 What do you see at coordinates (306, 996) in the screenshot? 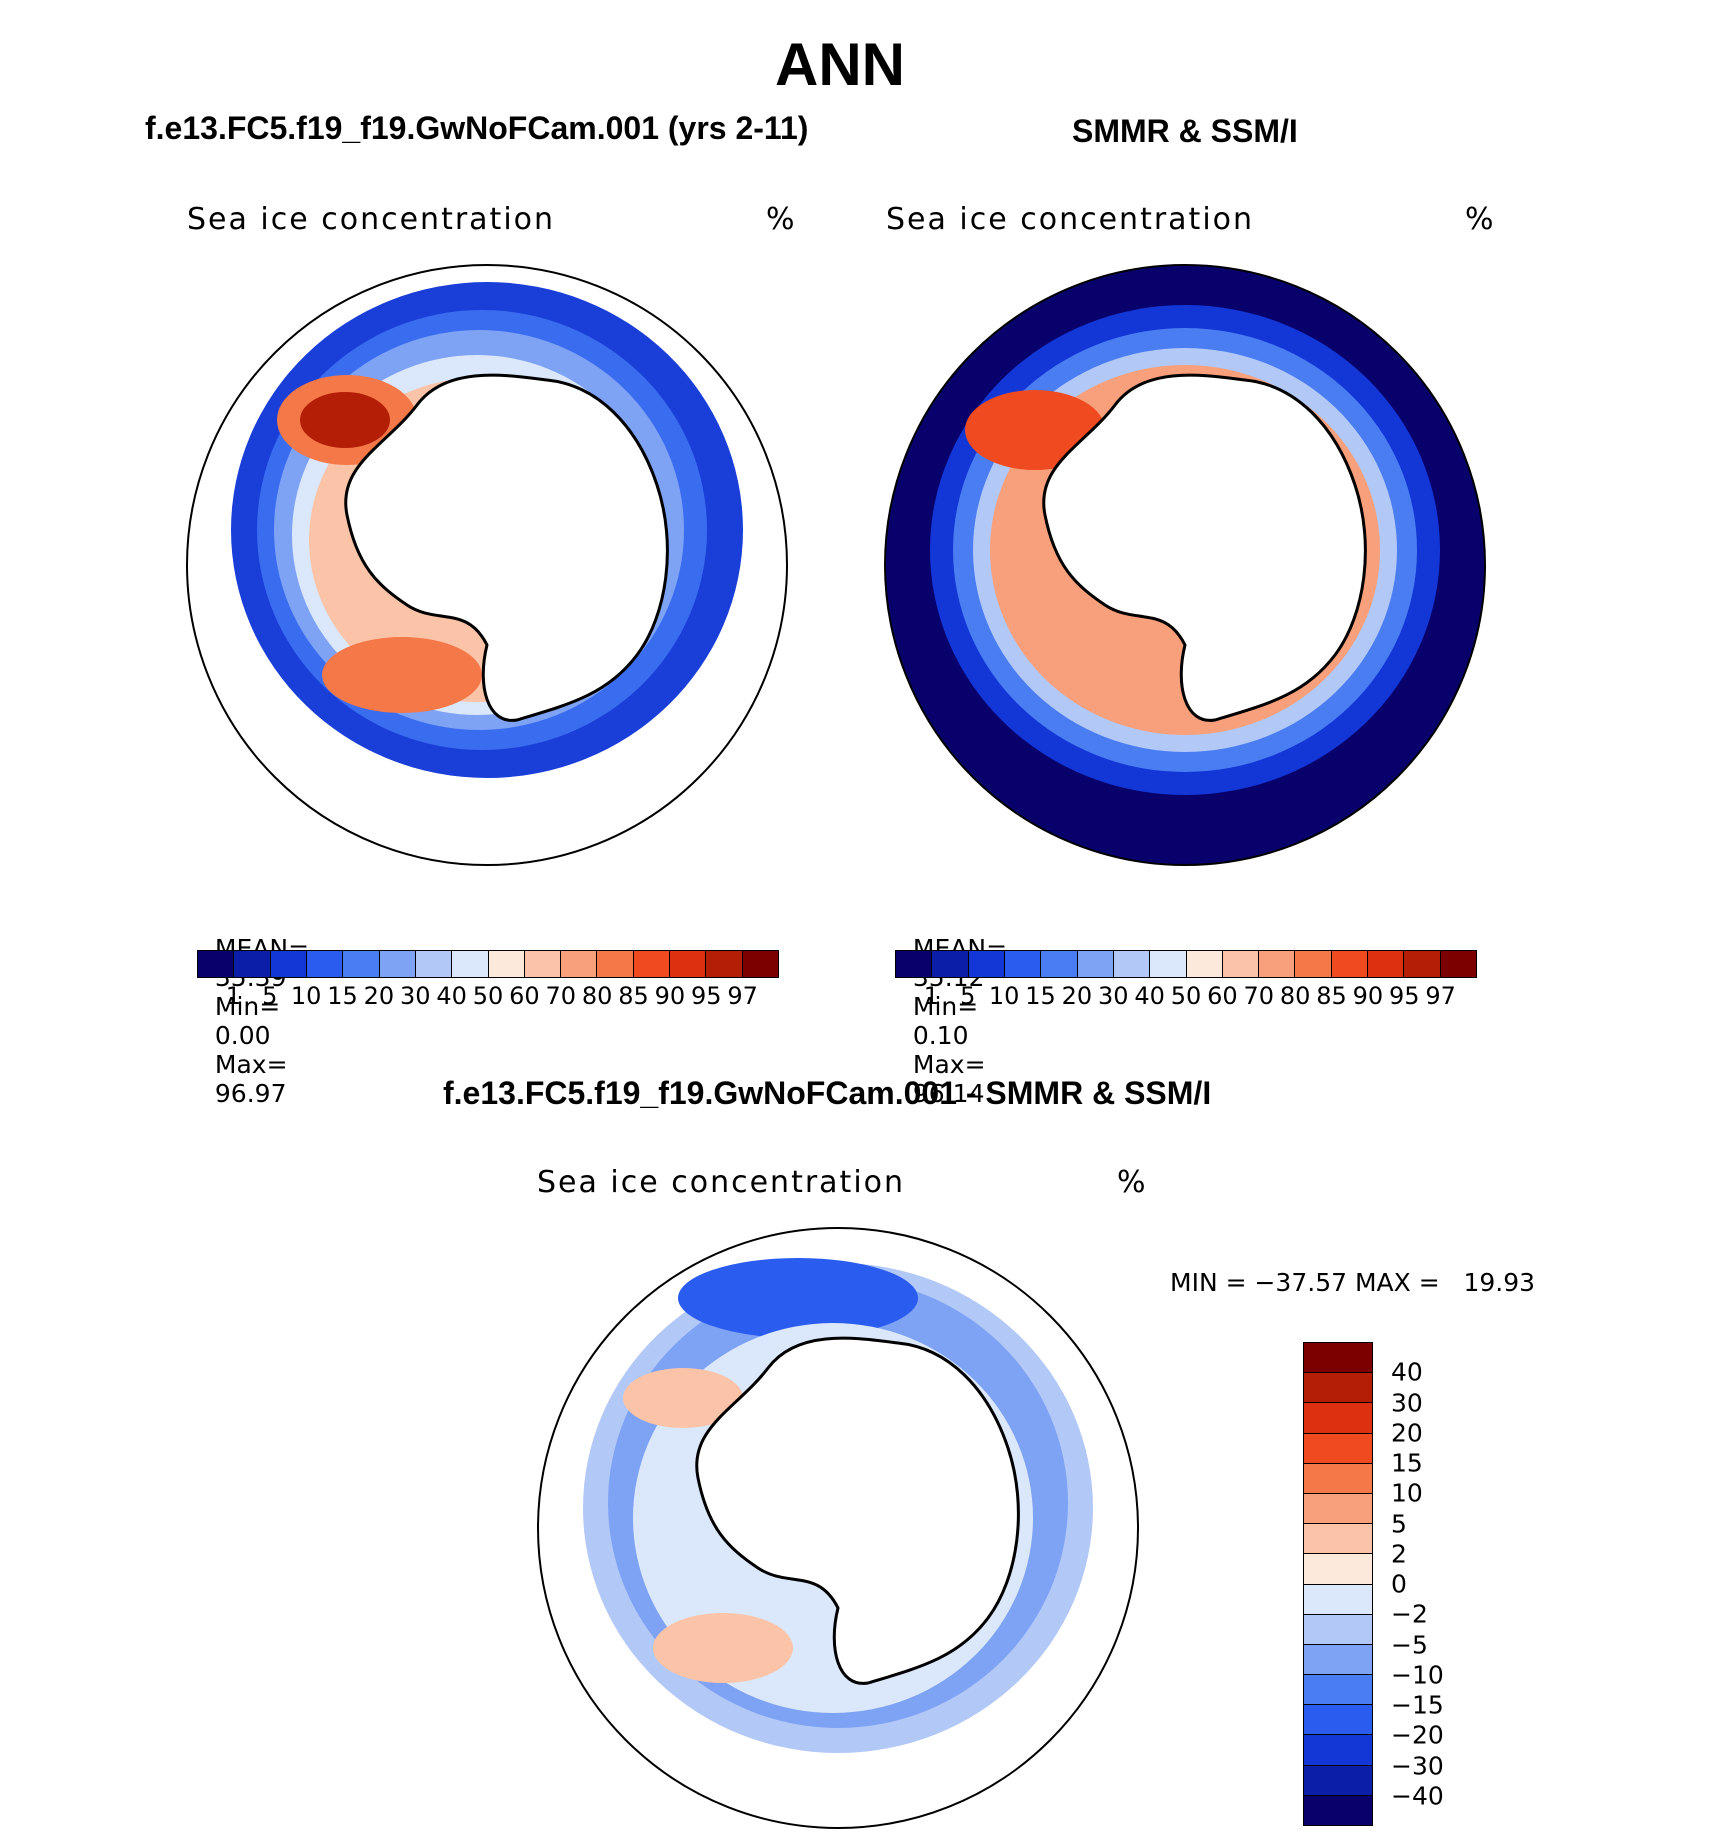
I see `colorbar-tick-label: 10` at bounding box center [306, 996].